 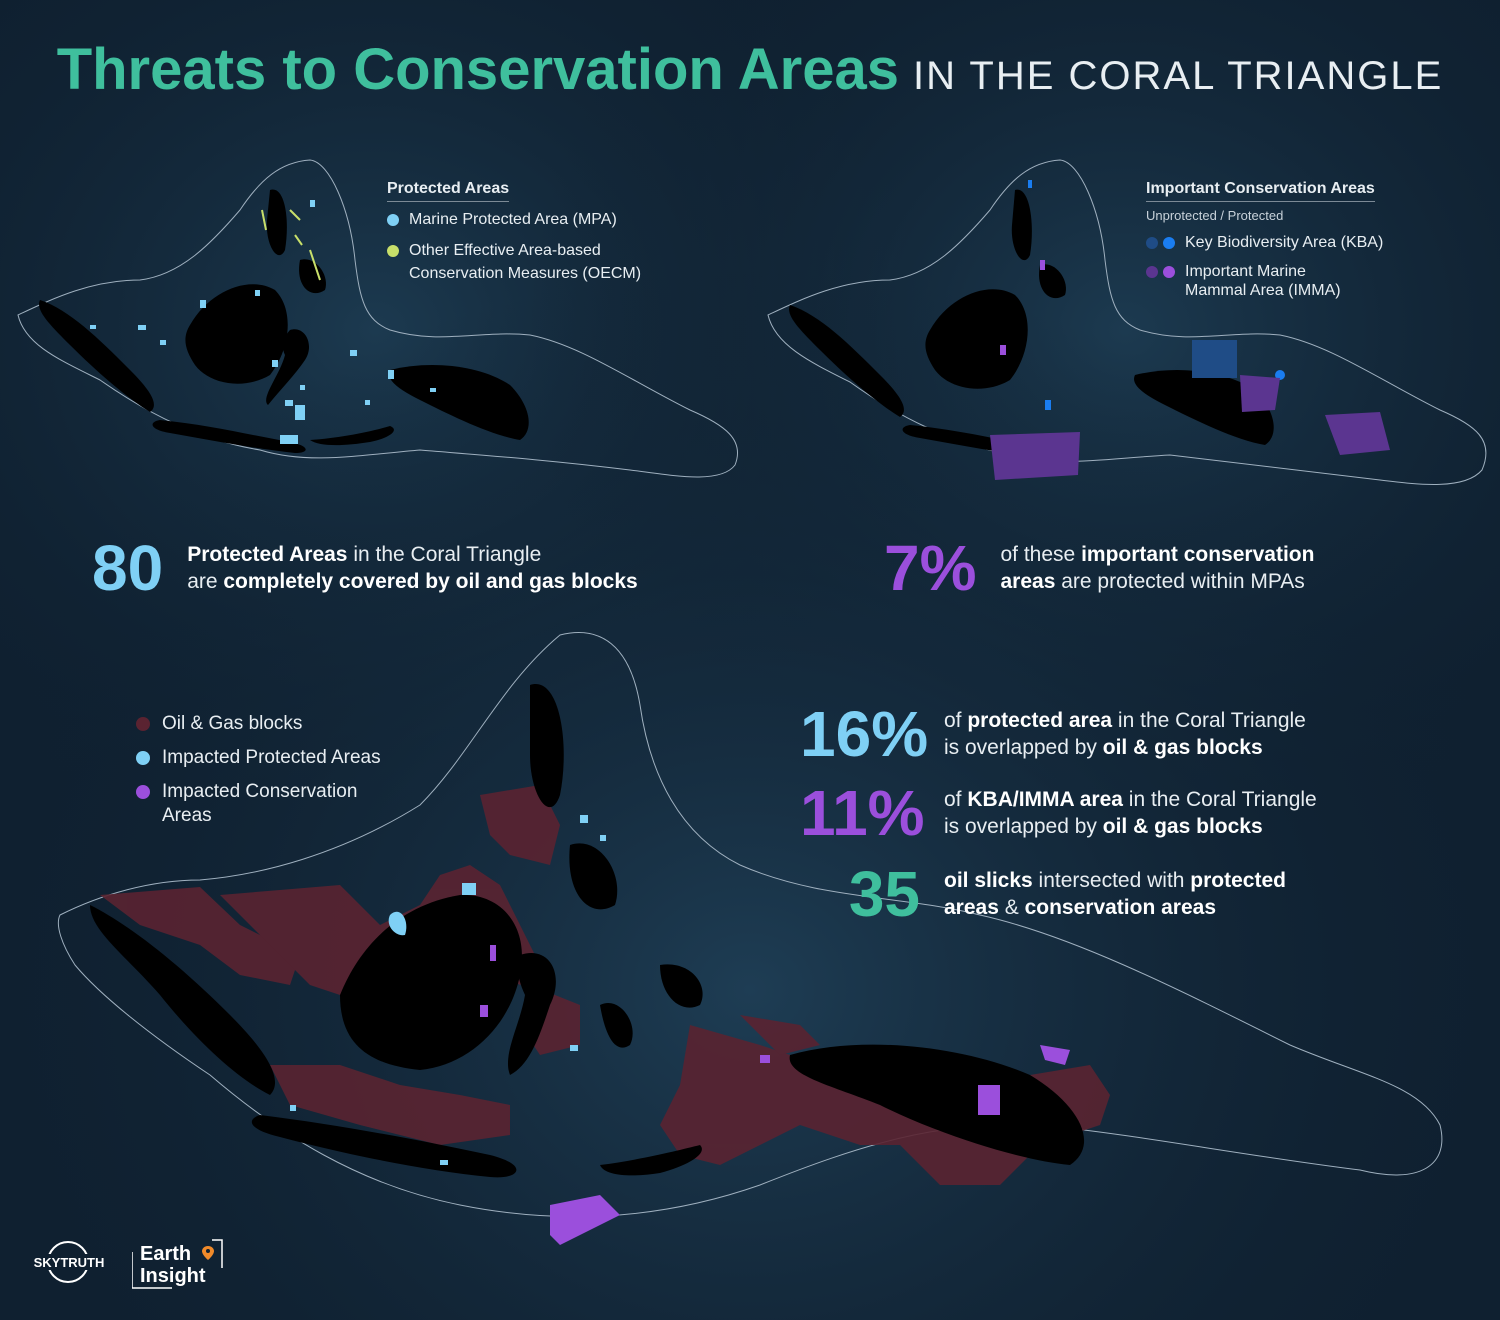 I want to click on legend-label: Marine Protected Area (MPA), so click(x=513, y=219).